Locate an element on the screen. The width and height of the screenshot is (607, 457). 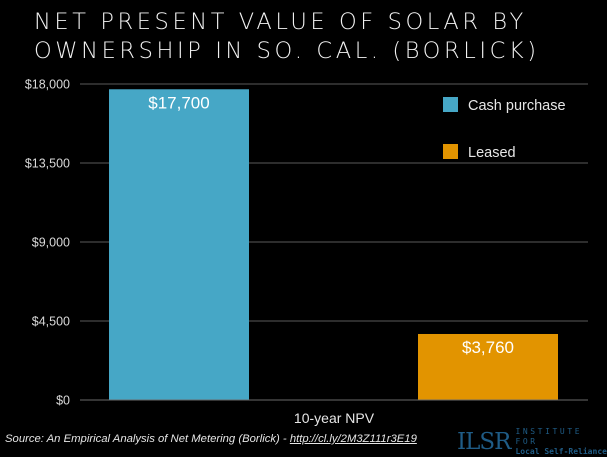
legend-label: Leased is located at coordinates (492, 153).